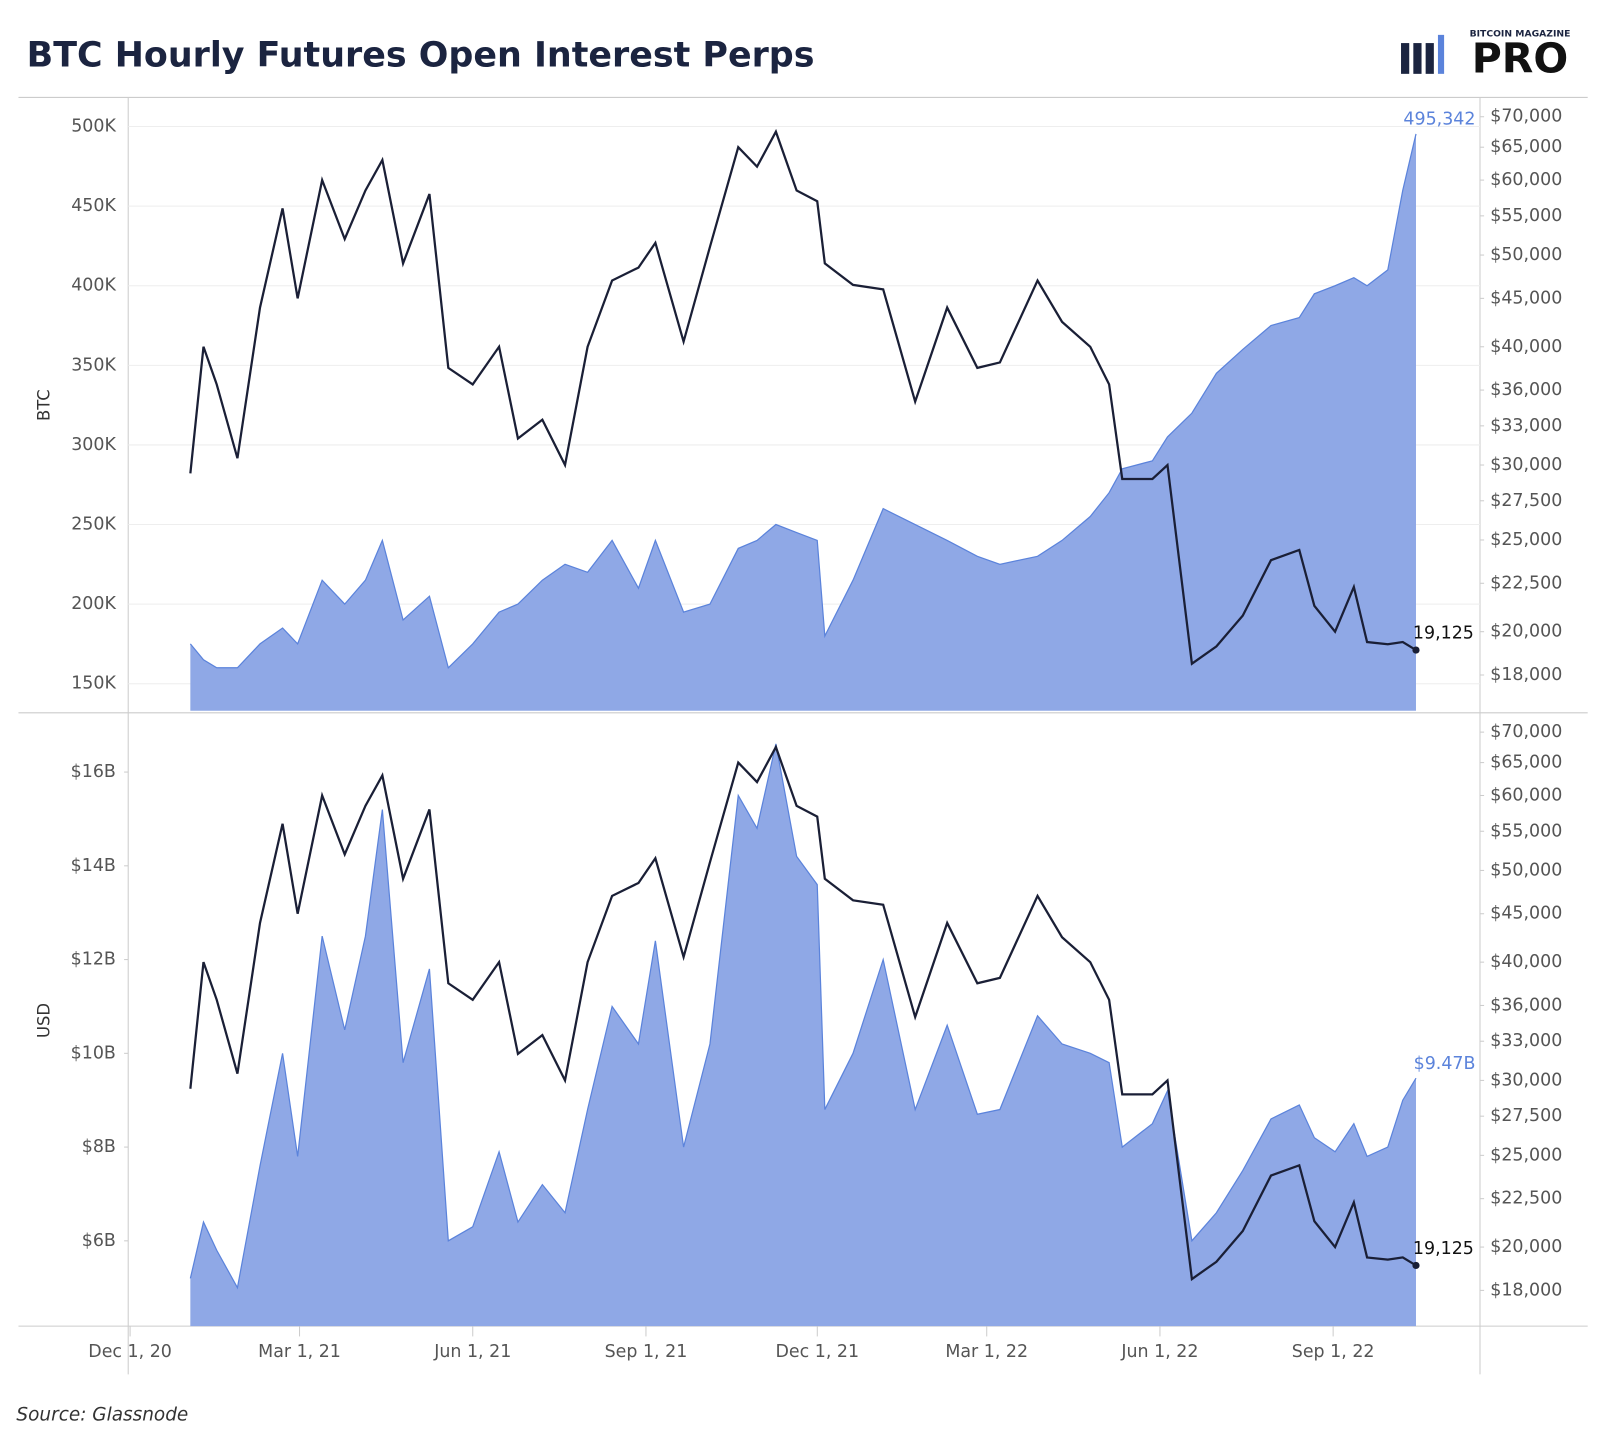 The height and width of the screenshot is (1440, 1600). Describe the element at coordinates (646, 1352) in the screenshot. I see `x-tick-label: Sep 1, 21` at that location.